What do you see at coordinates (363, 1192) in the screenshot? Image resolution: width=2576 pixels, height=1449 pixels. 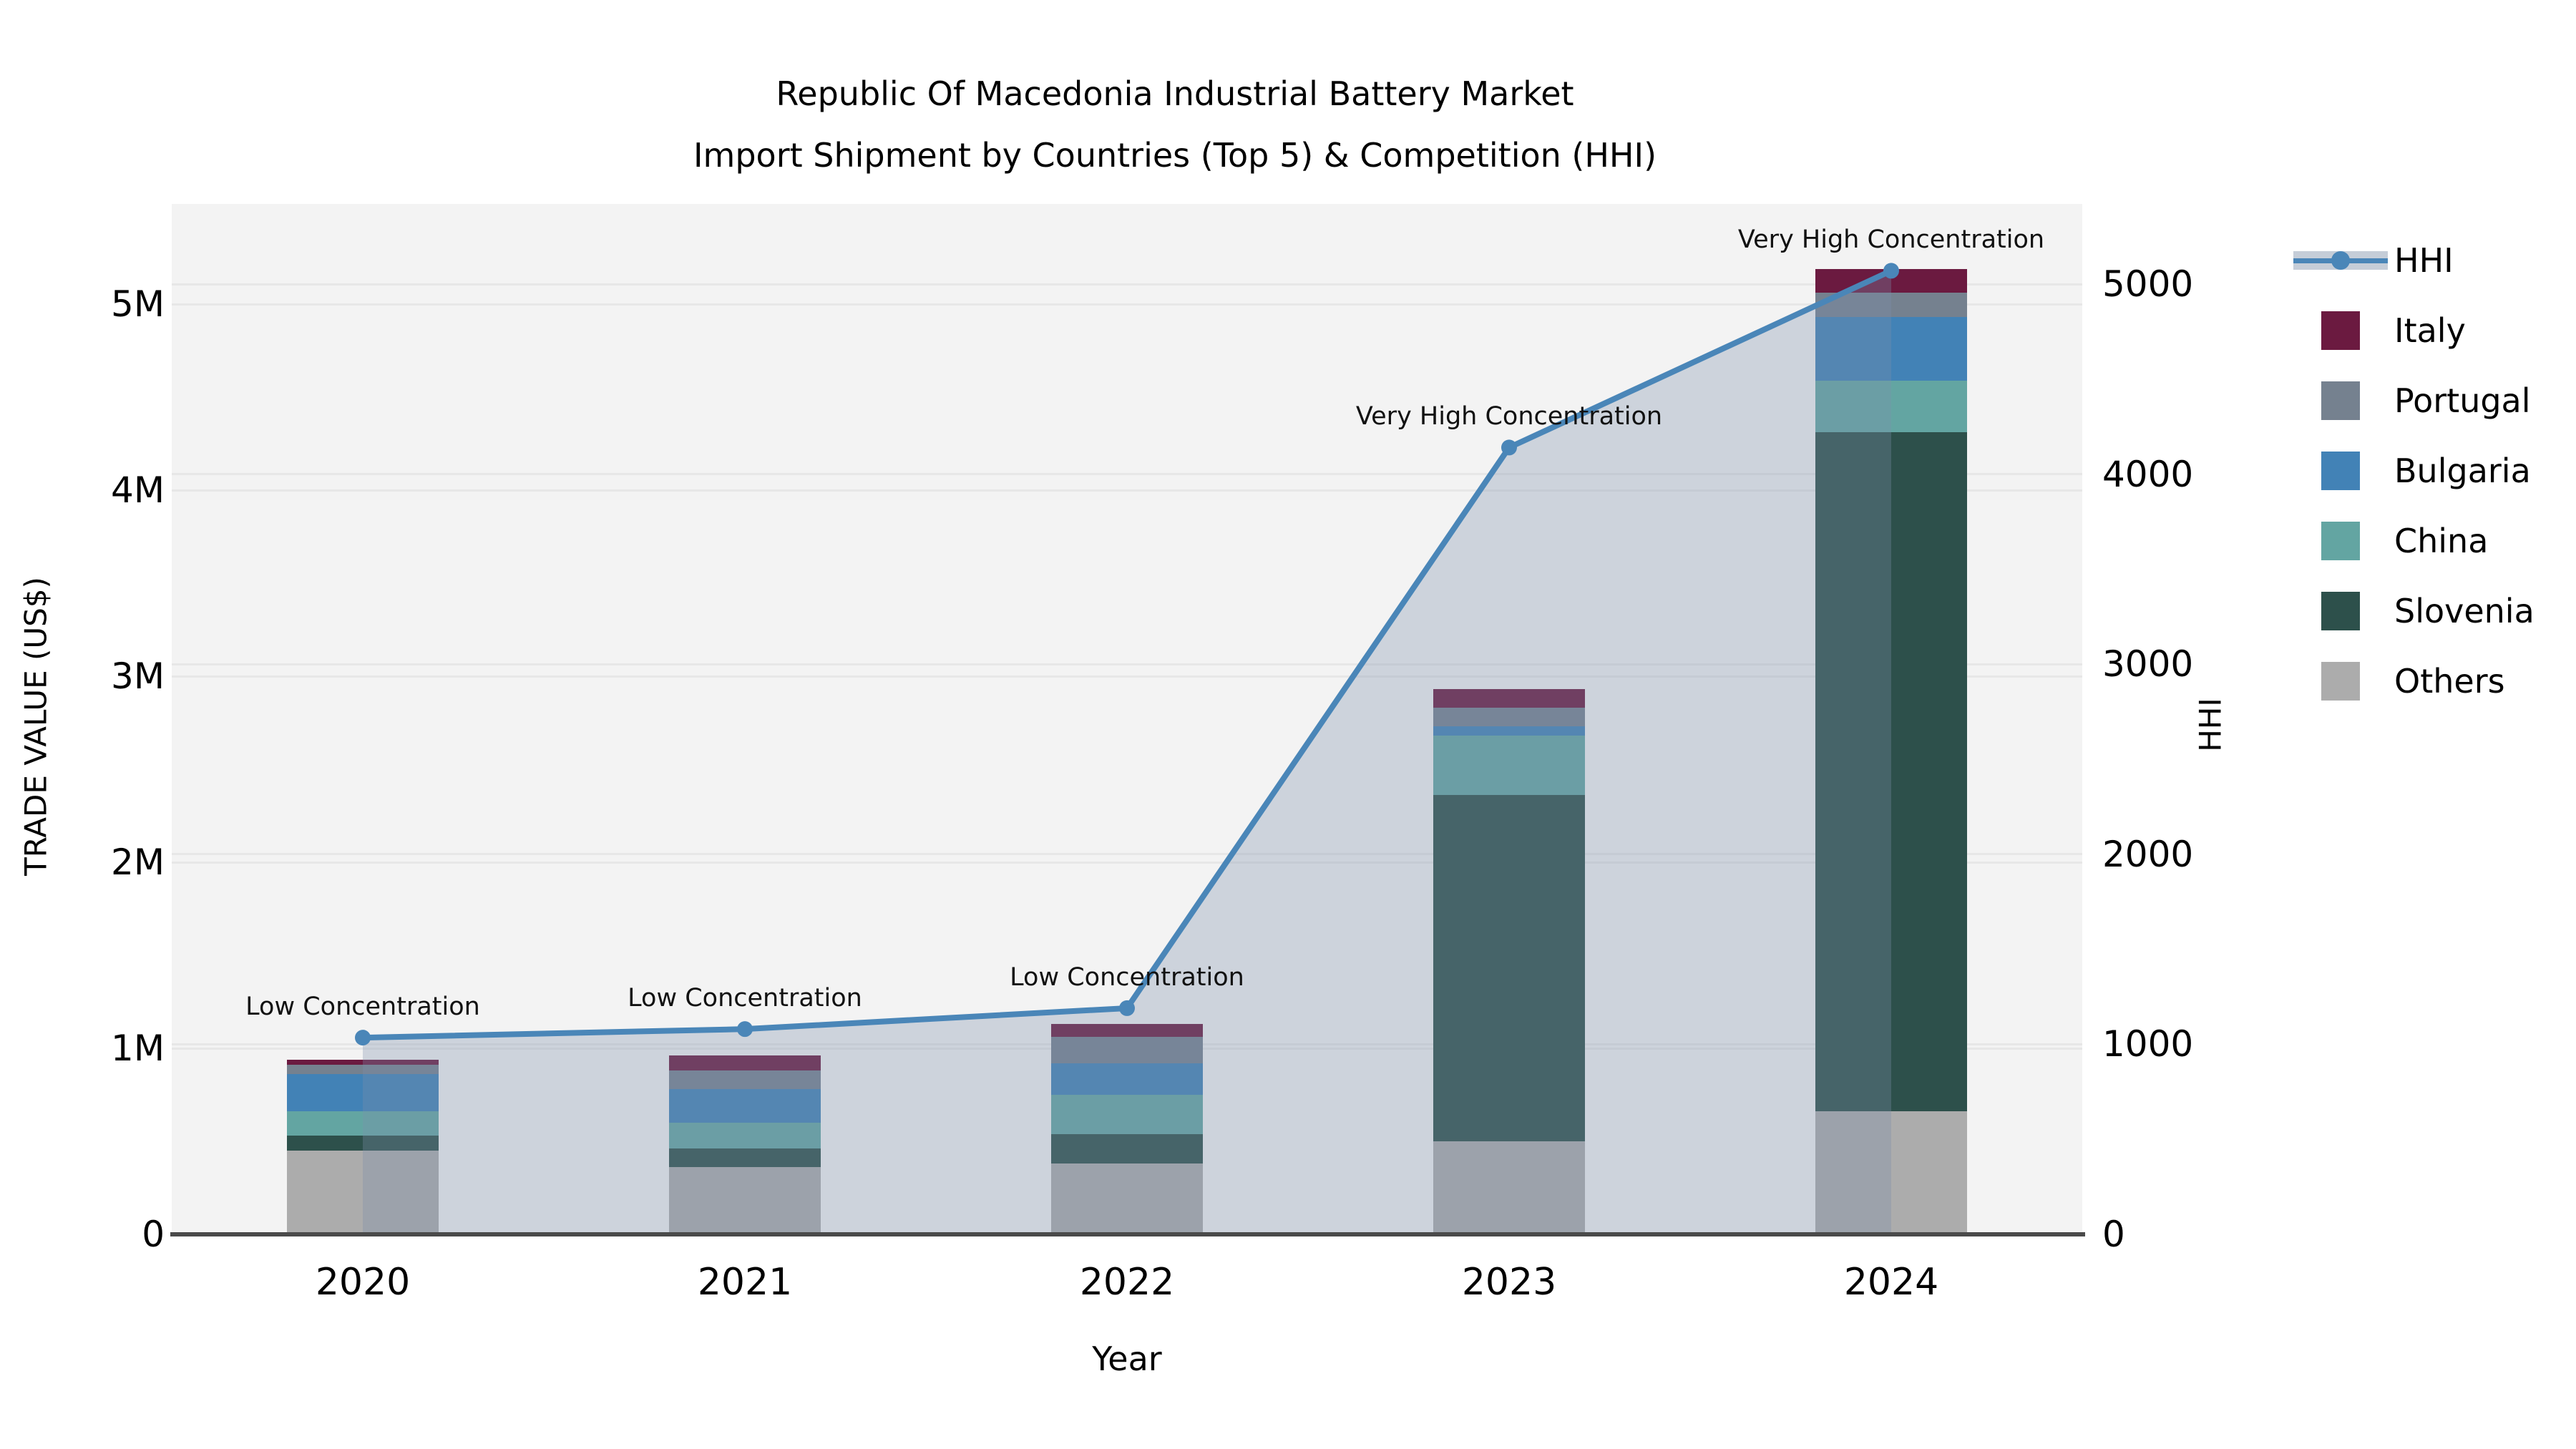 I see `bar-segment-others-2020` at bounding box center [363, 1192].